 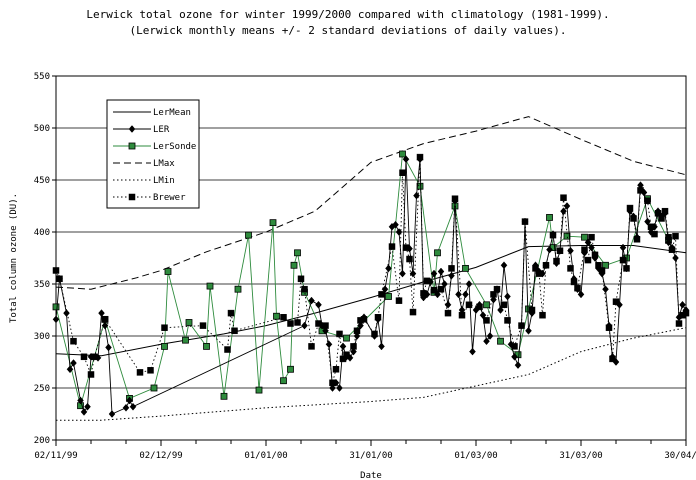 I want to click on y-axis-title: Total column ozone (DU)., so click(x=14, y=258).